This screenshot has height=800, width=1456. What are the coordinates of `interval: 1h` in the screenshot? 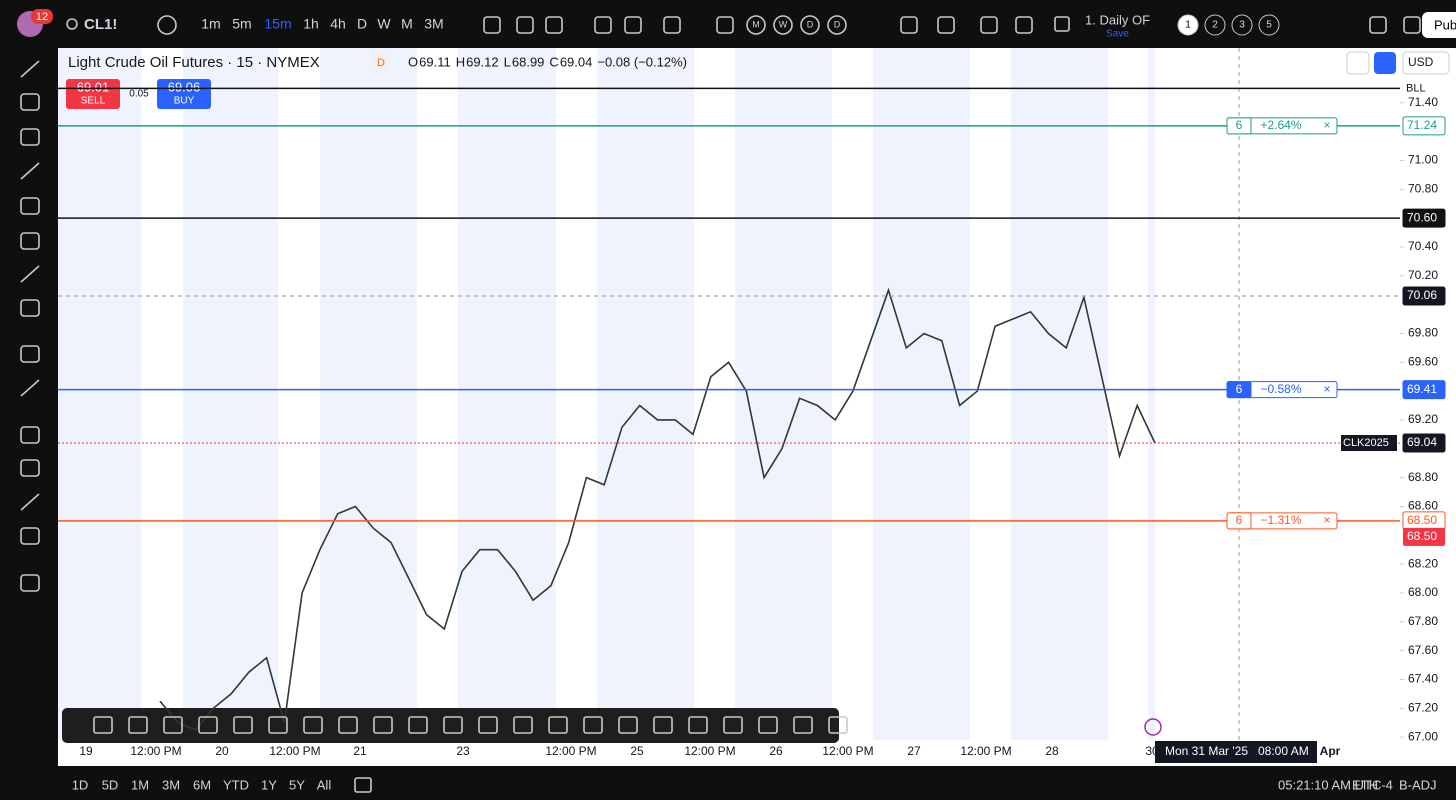 It's located at (311, 24).